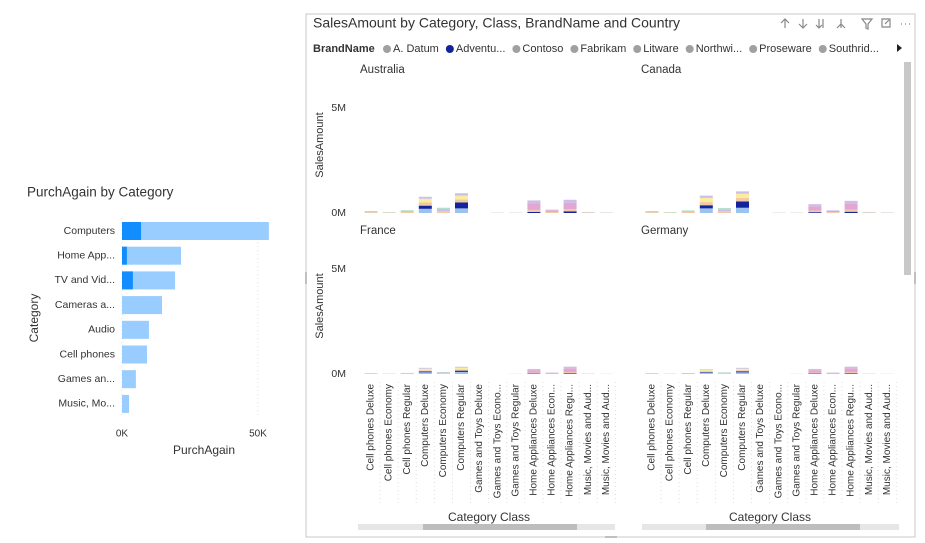  I want to click on vertical-scrollbar, so click(907, 168).